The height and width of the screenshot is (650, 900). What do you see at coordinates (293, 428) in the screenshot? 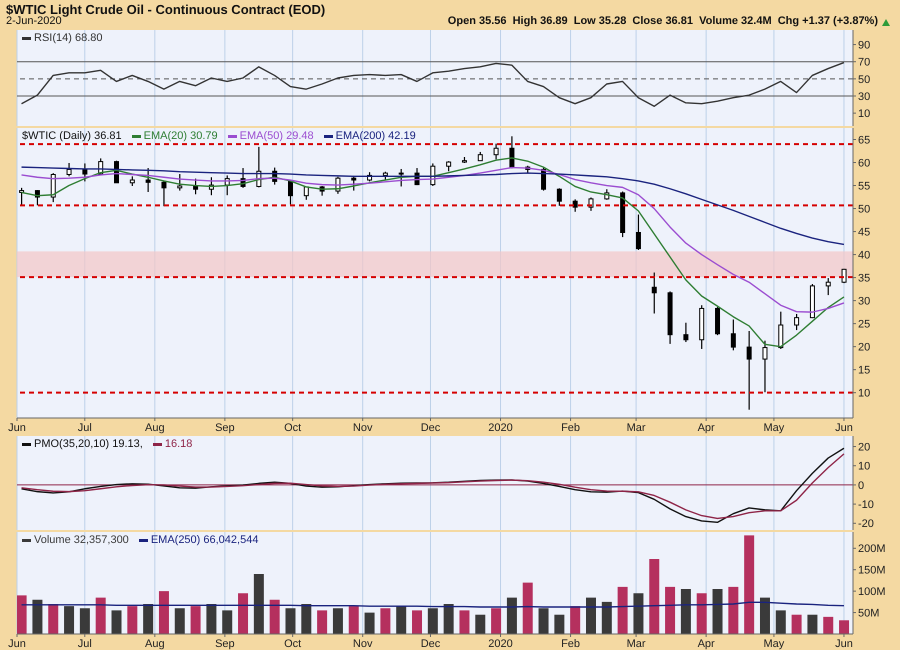
I see `x-tick-label: Oct` at bounding box center [293, 428].